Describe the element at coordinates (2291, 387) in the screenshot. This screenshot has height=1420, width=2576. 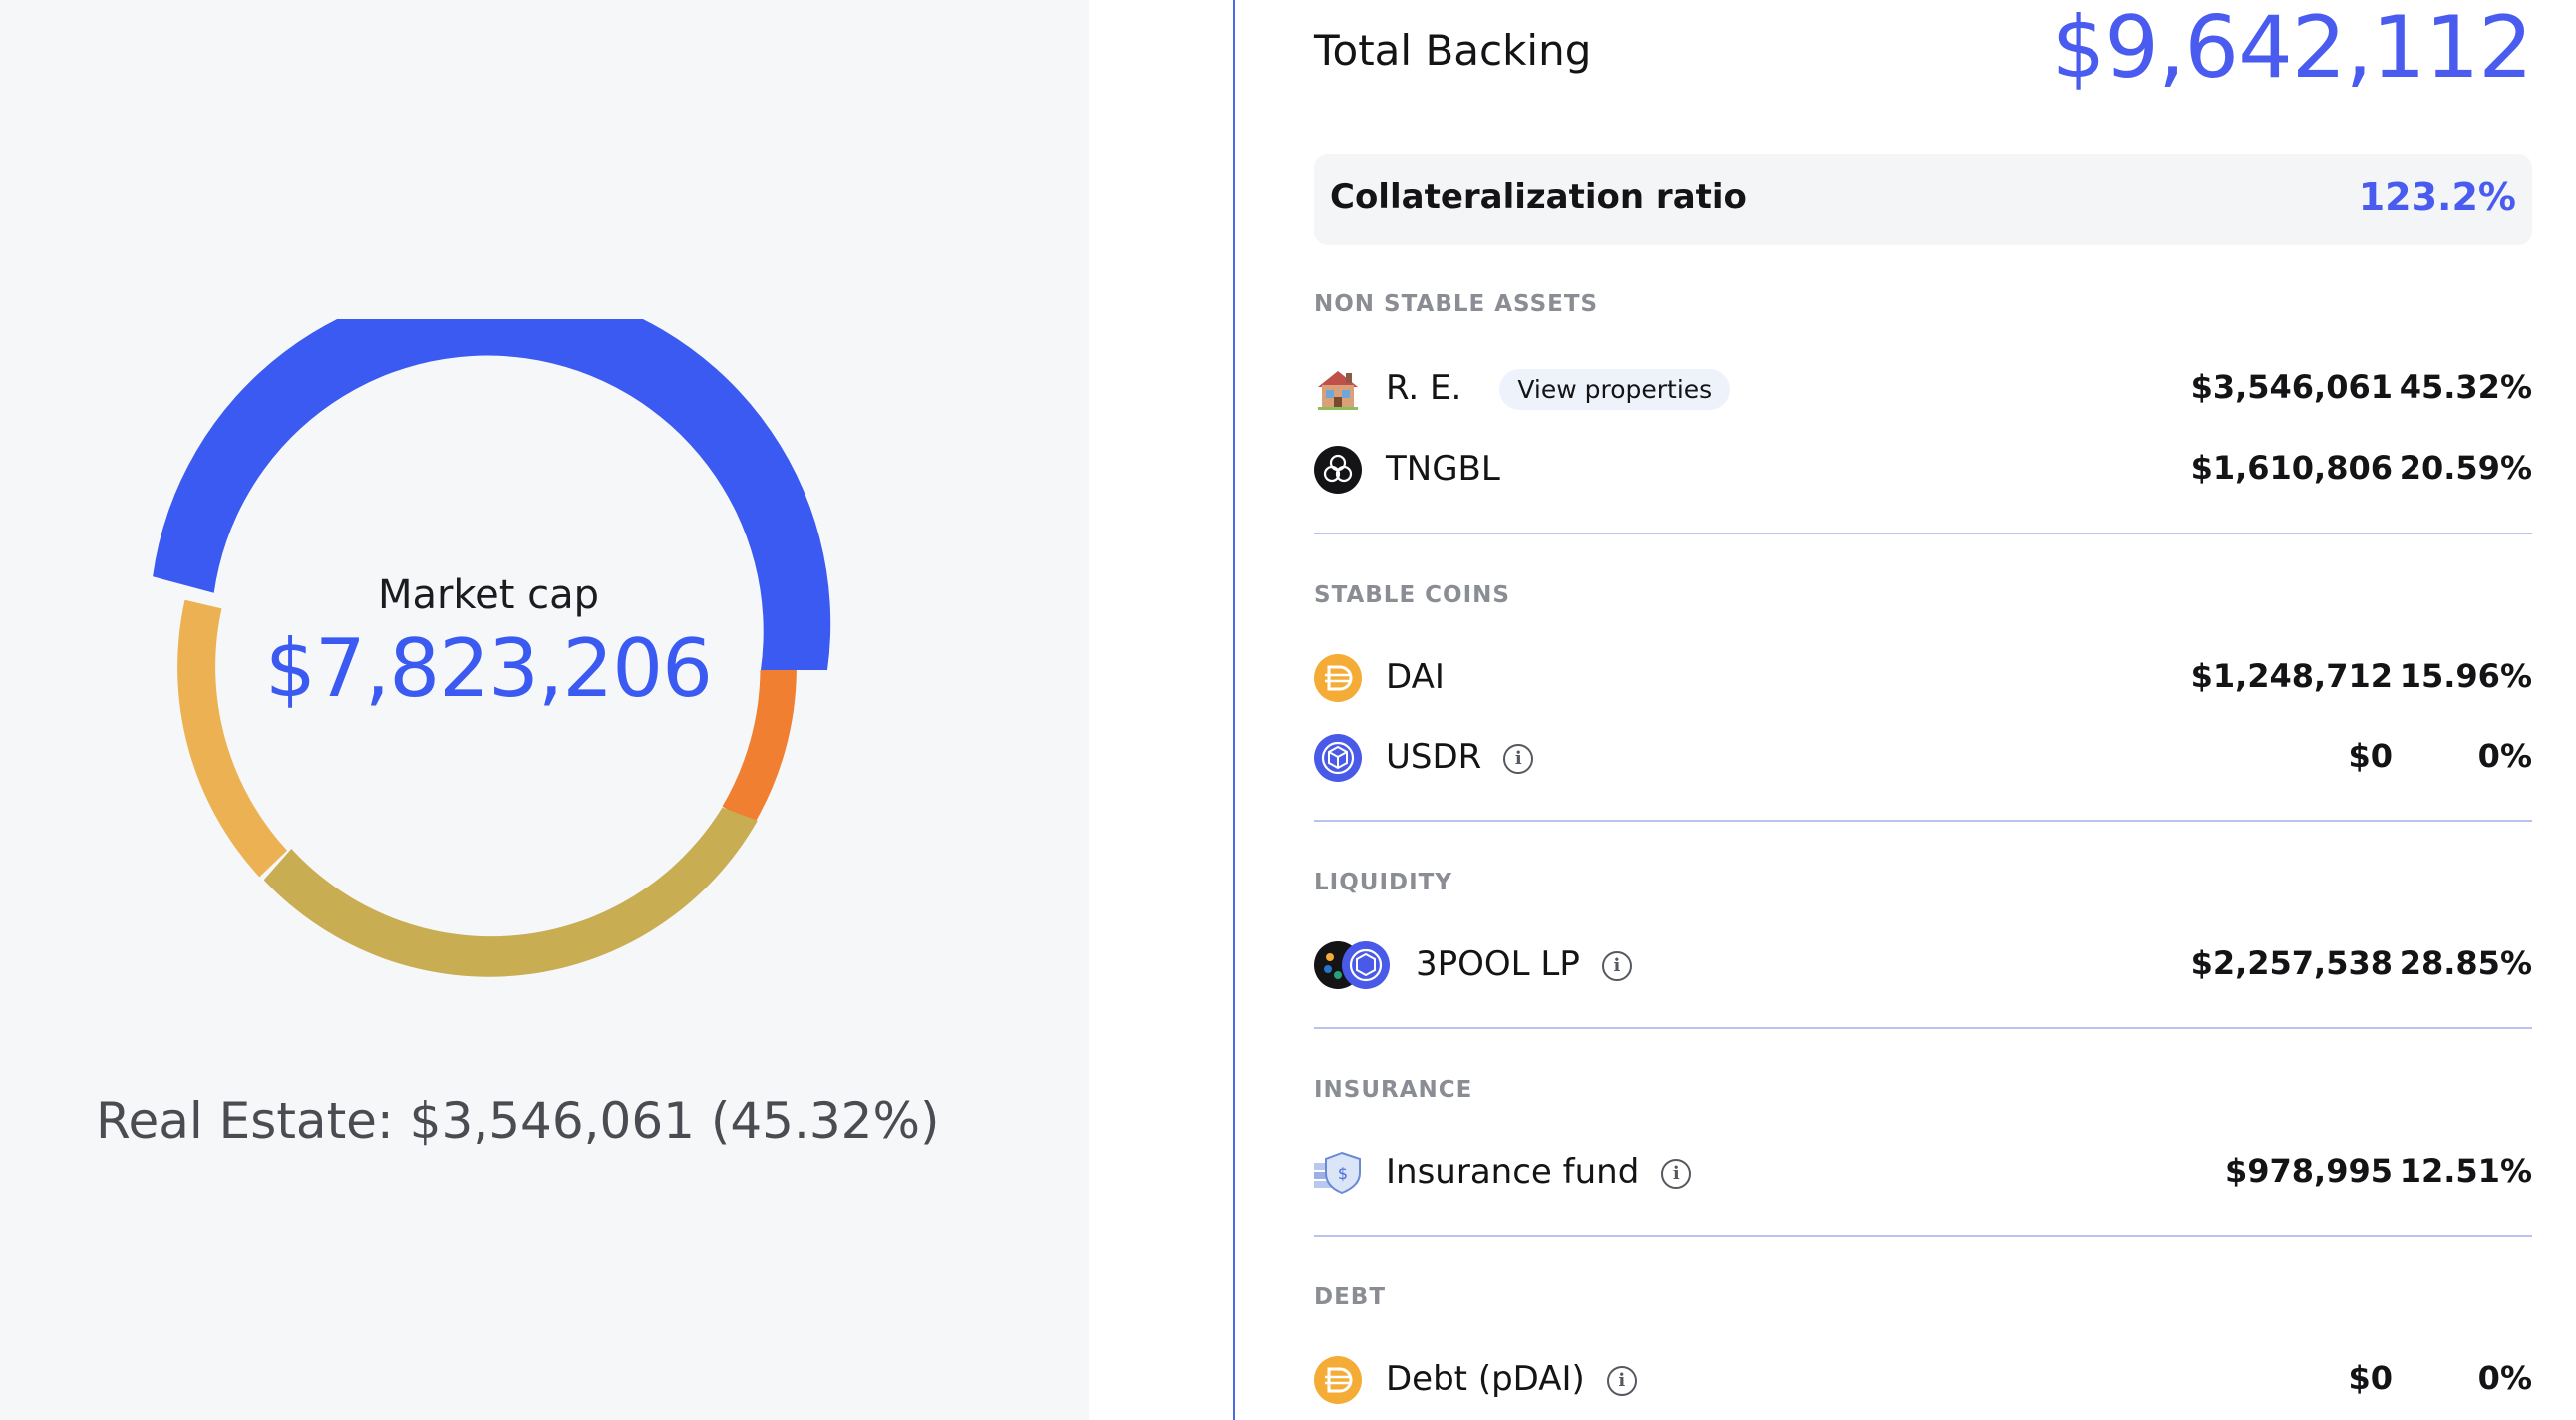
I see `asset-amount: $3,546,061` at that location.